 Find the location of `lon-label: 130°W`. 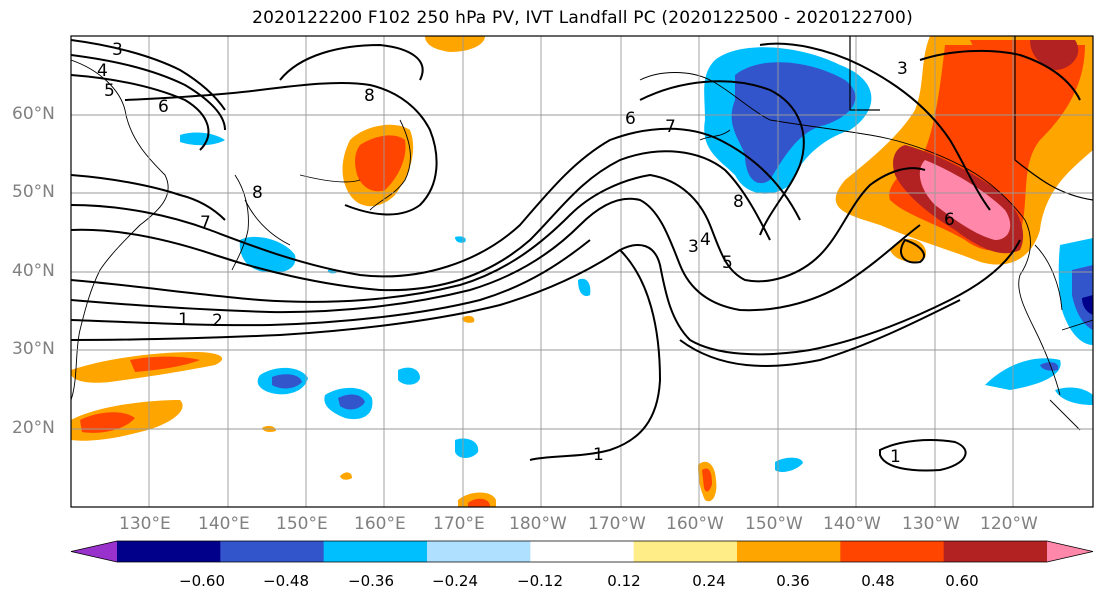

lon-label: 130°W is located at coordinates (931, 524).